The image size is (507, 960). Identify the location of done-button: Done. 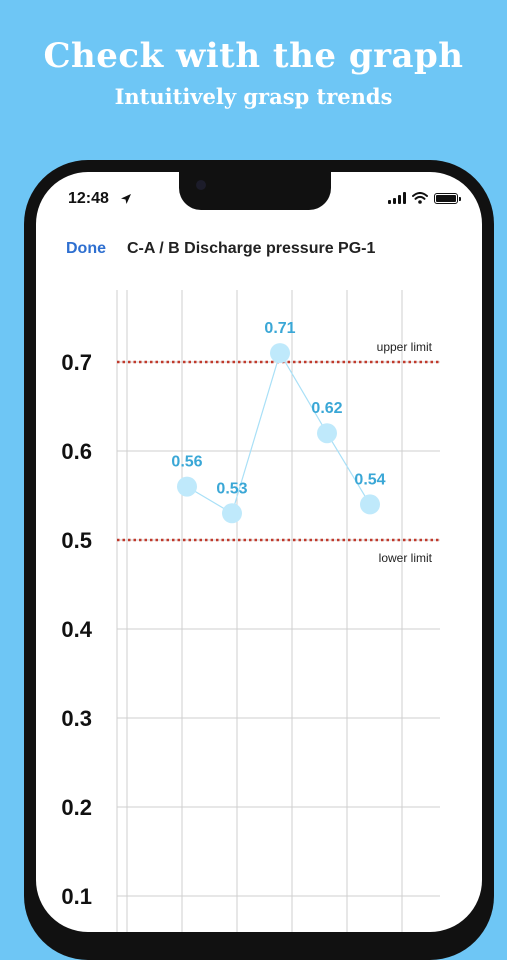
(86, 248).